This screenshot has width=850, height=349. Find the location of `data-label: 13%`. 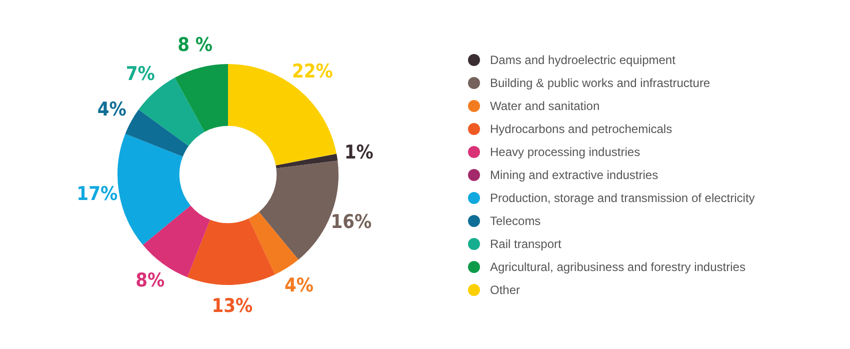

data-label: 13% is located at coordinates (232, 305).